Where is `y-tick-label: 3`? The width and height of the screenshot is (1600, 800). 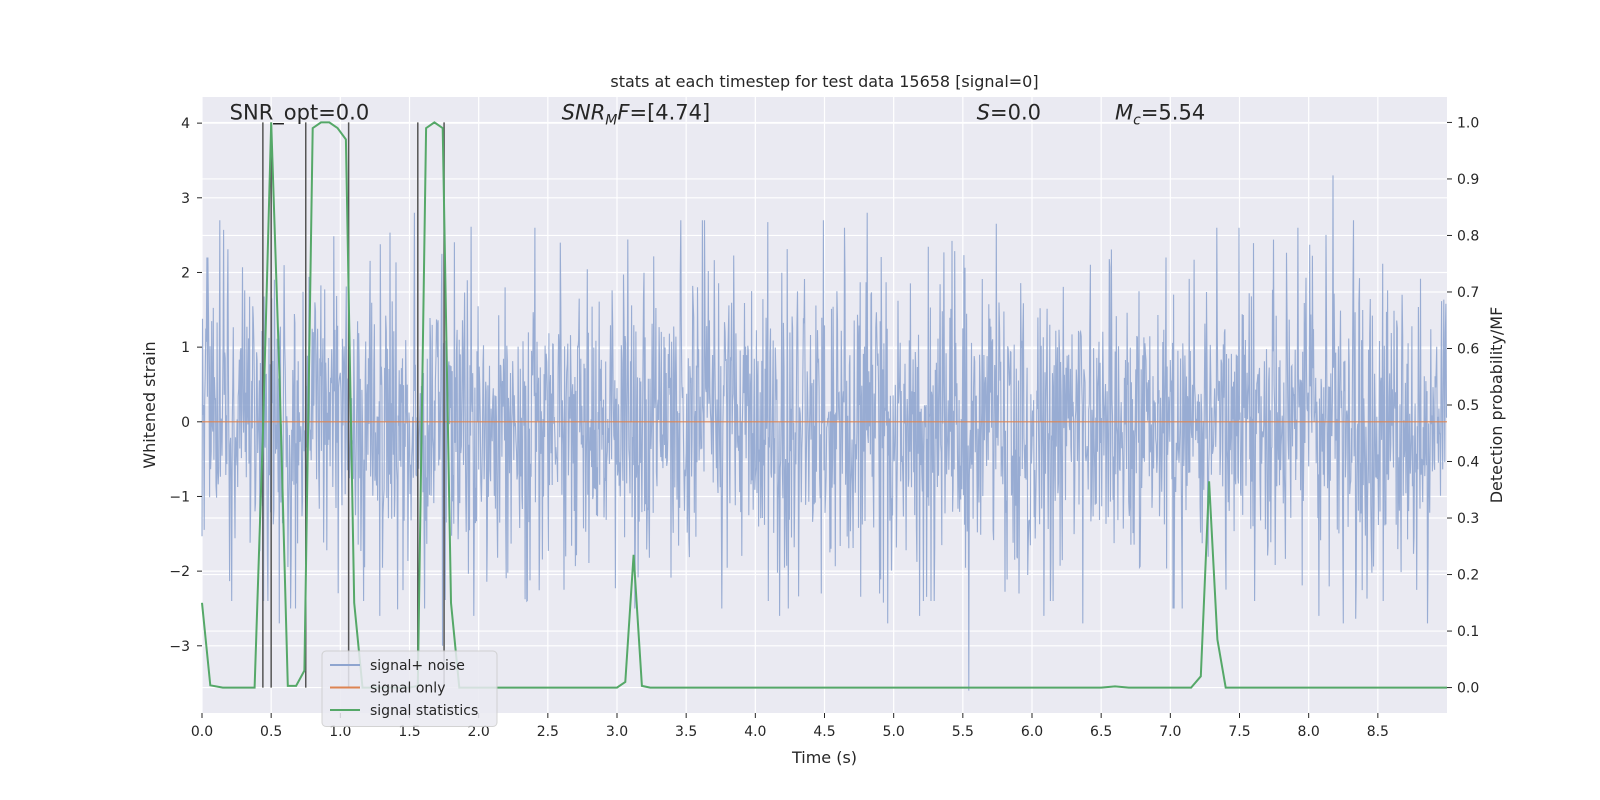 y-tick-label: 3 is located at coordinates (185, 199).